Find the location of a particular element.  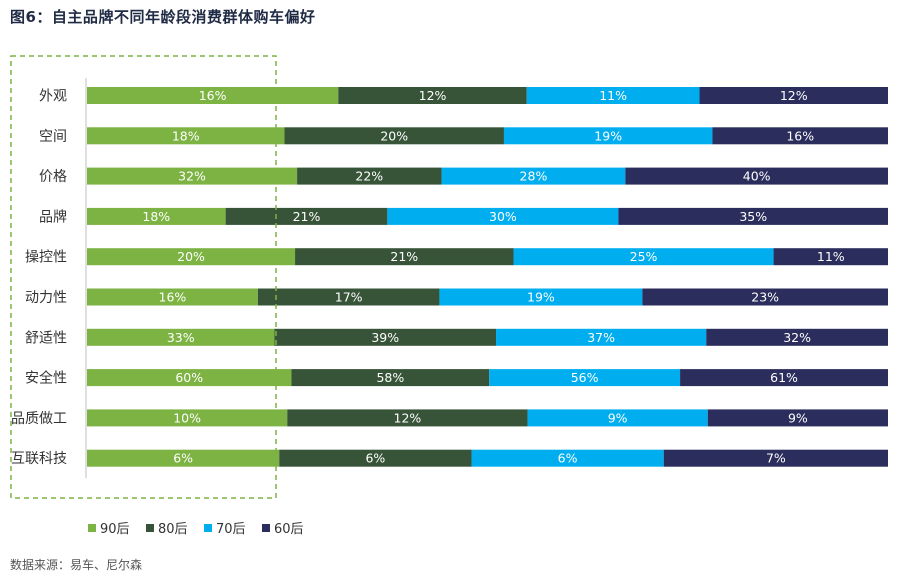

data-label: 33% is located at coordinates (181, 337).